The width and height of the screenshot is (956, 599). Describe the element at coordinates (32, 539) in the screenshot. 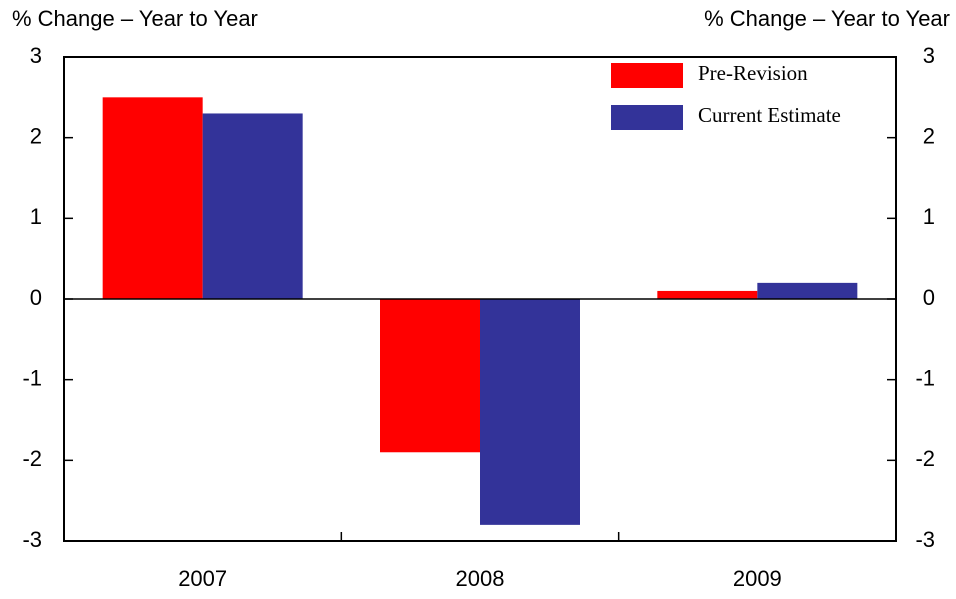

I see `y-tick-label: -3` at that location.